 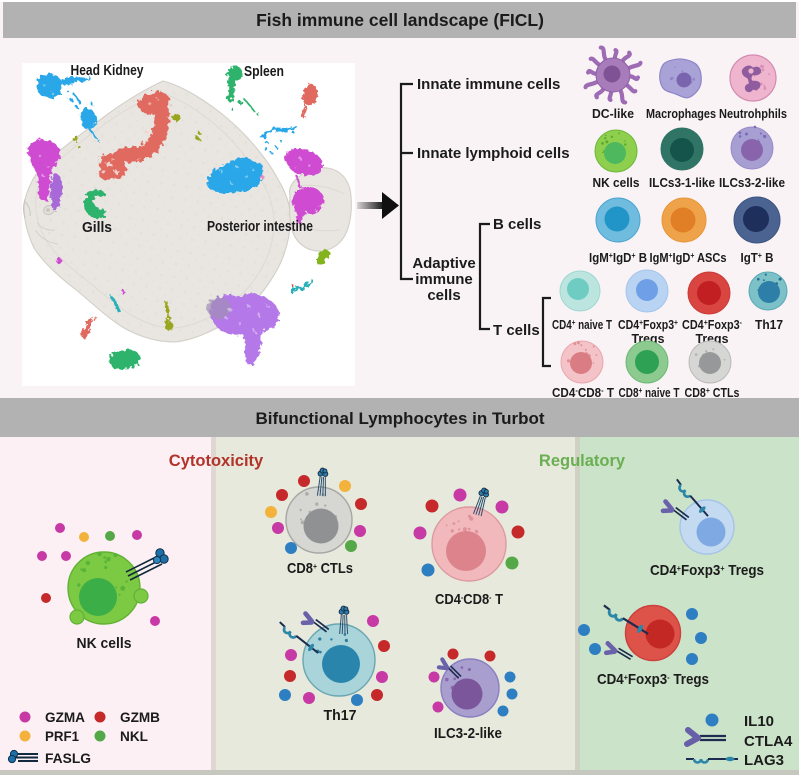 What do you see at coordinates (688, 257) in the screenshot?
I see `svg-text: IgM+​IgD+​ ASCs` at bounding box center [688, 257].